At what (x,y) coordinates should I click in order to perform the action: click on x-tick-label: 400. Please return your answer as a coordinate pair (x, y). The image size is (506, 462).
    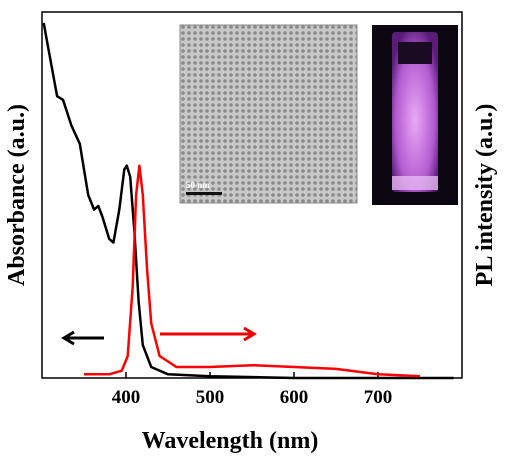
    Looking at the image, I should click on (126, 397).